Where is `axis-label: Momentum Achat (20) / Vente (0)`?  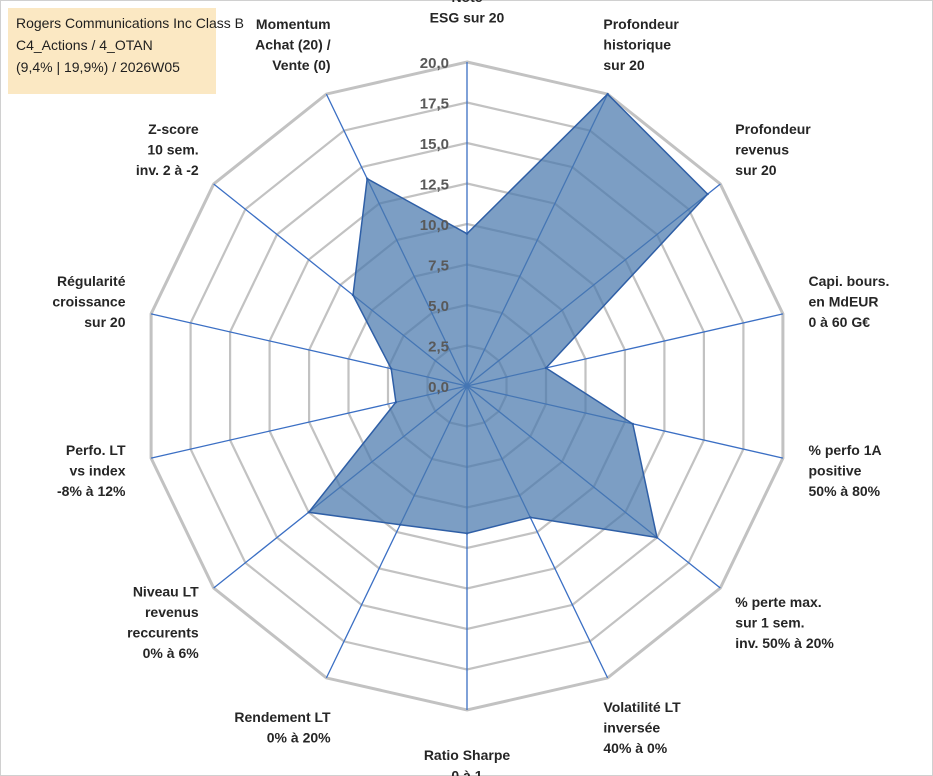
axis-label: Momentum Achat (20) / Vente (0) is located at coordinates (293, 44).